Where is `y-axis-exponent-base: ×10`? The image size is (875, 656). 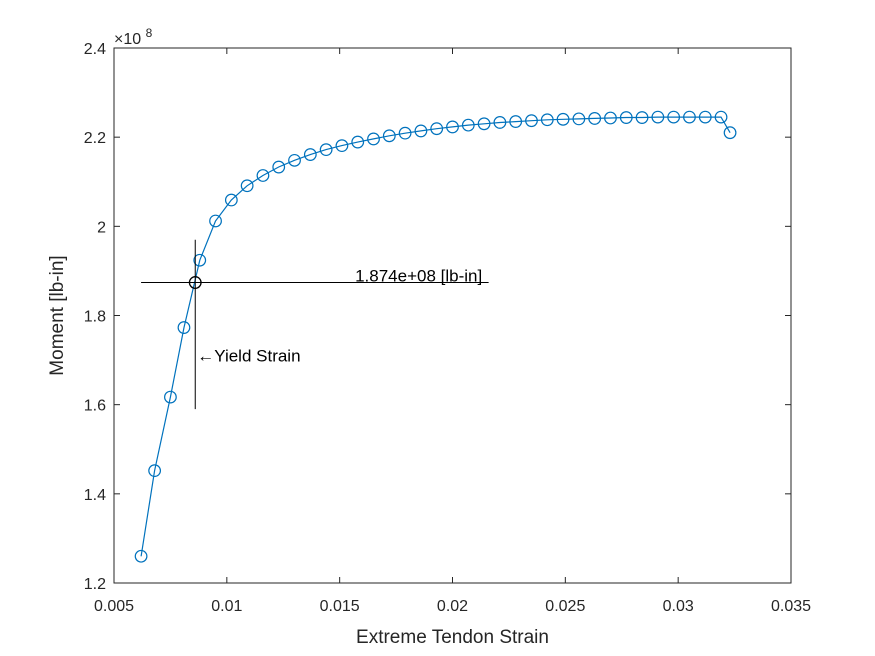 y-axis-exponent-base: ×10 is located at coordinates (127, 39).